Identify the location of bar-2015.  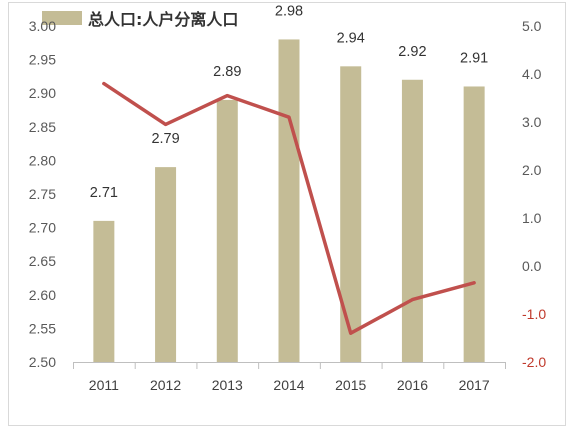
(351, 214).